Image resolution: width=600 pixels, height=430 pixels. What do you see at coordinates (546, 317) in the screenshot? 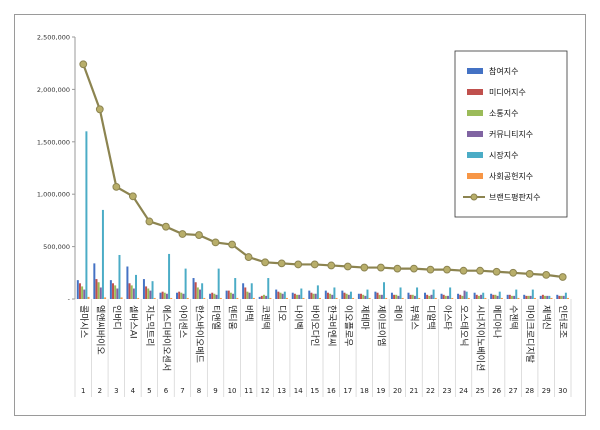
I see `category-label: 제넥신` at bounding box center [546, 317].